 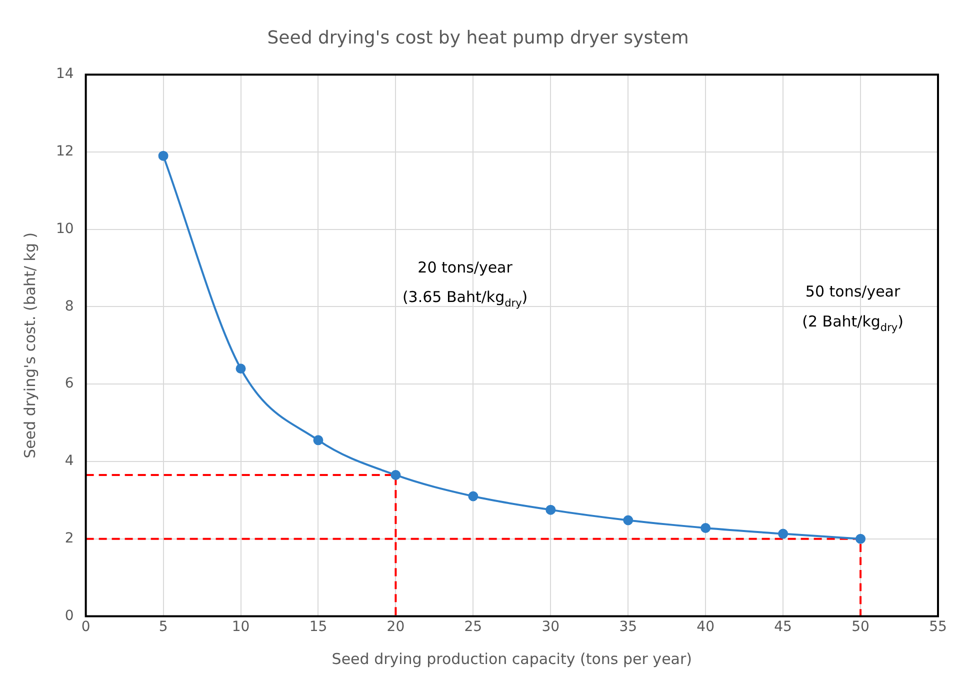 What do you see at coordinates (395, 627) in the screenshot?
I see `x-tick-label: 20` at bounding box center [395, 627].